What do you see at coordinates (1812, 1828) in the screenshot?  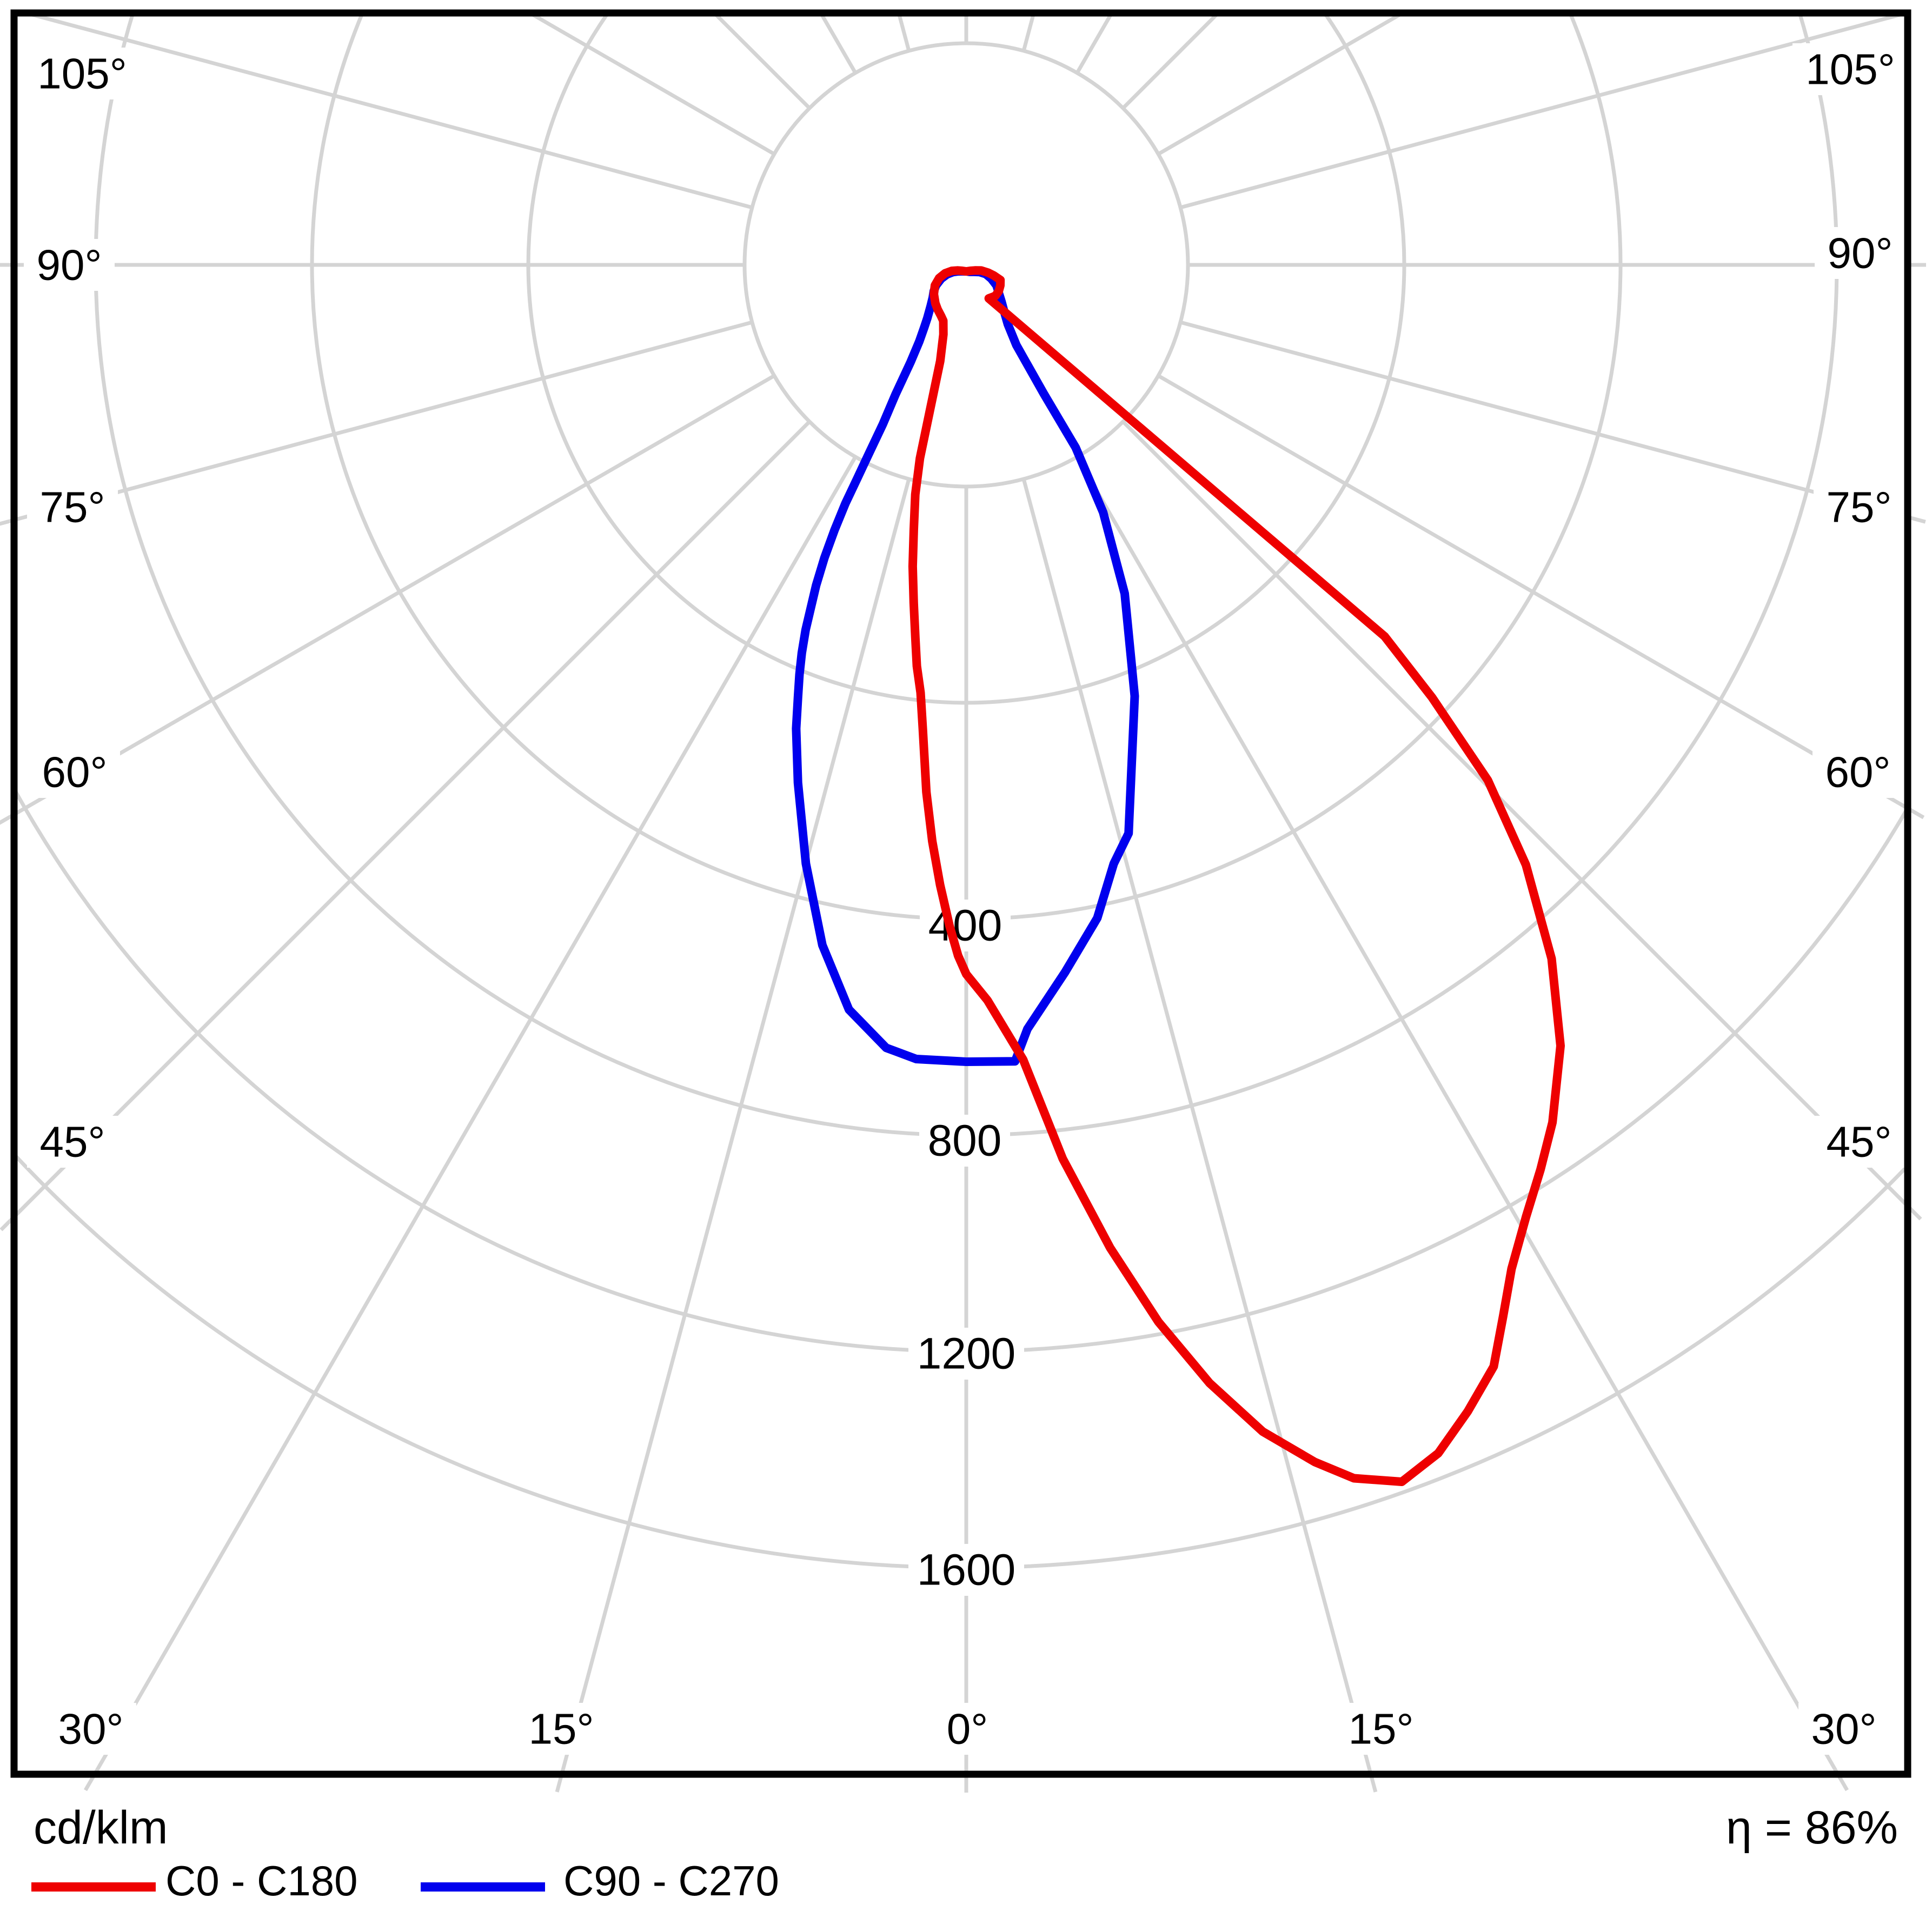 I see `efficiency-label: η = 86%` at bounding box center [1812, 1828].